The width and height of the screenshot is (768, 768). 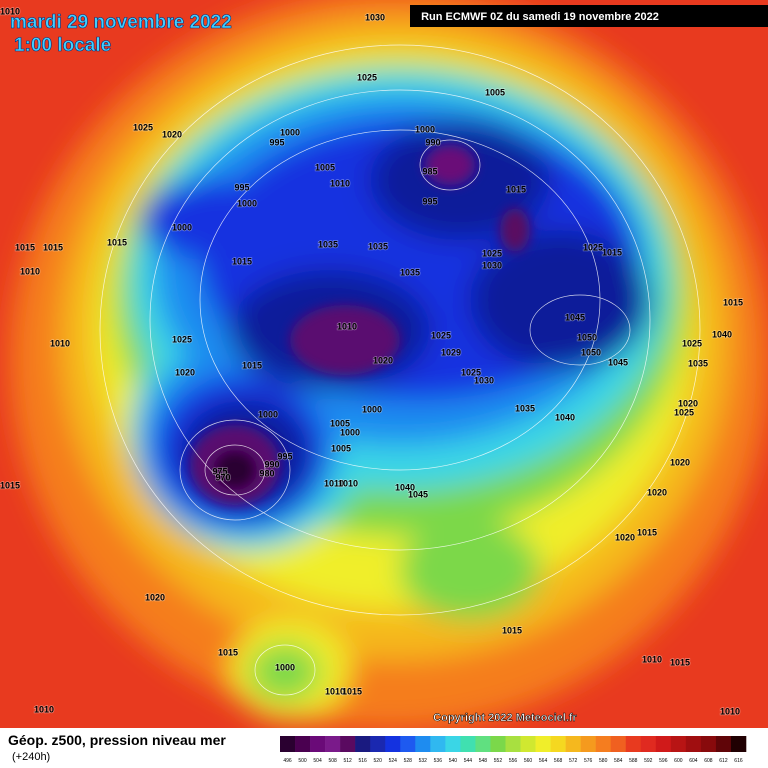 I want to click on run-box, so click(x=589, y=16).